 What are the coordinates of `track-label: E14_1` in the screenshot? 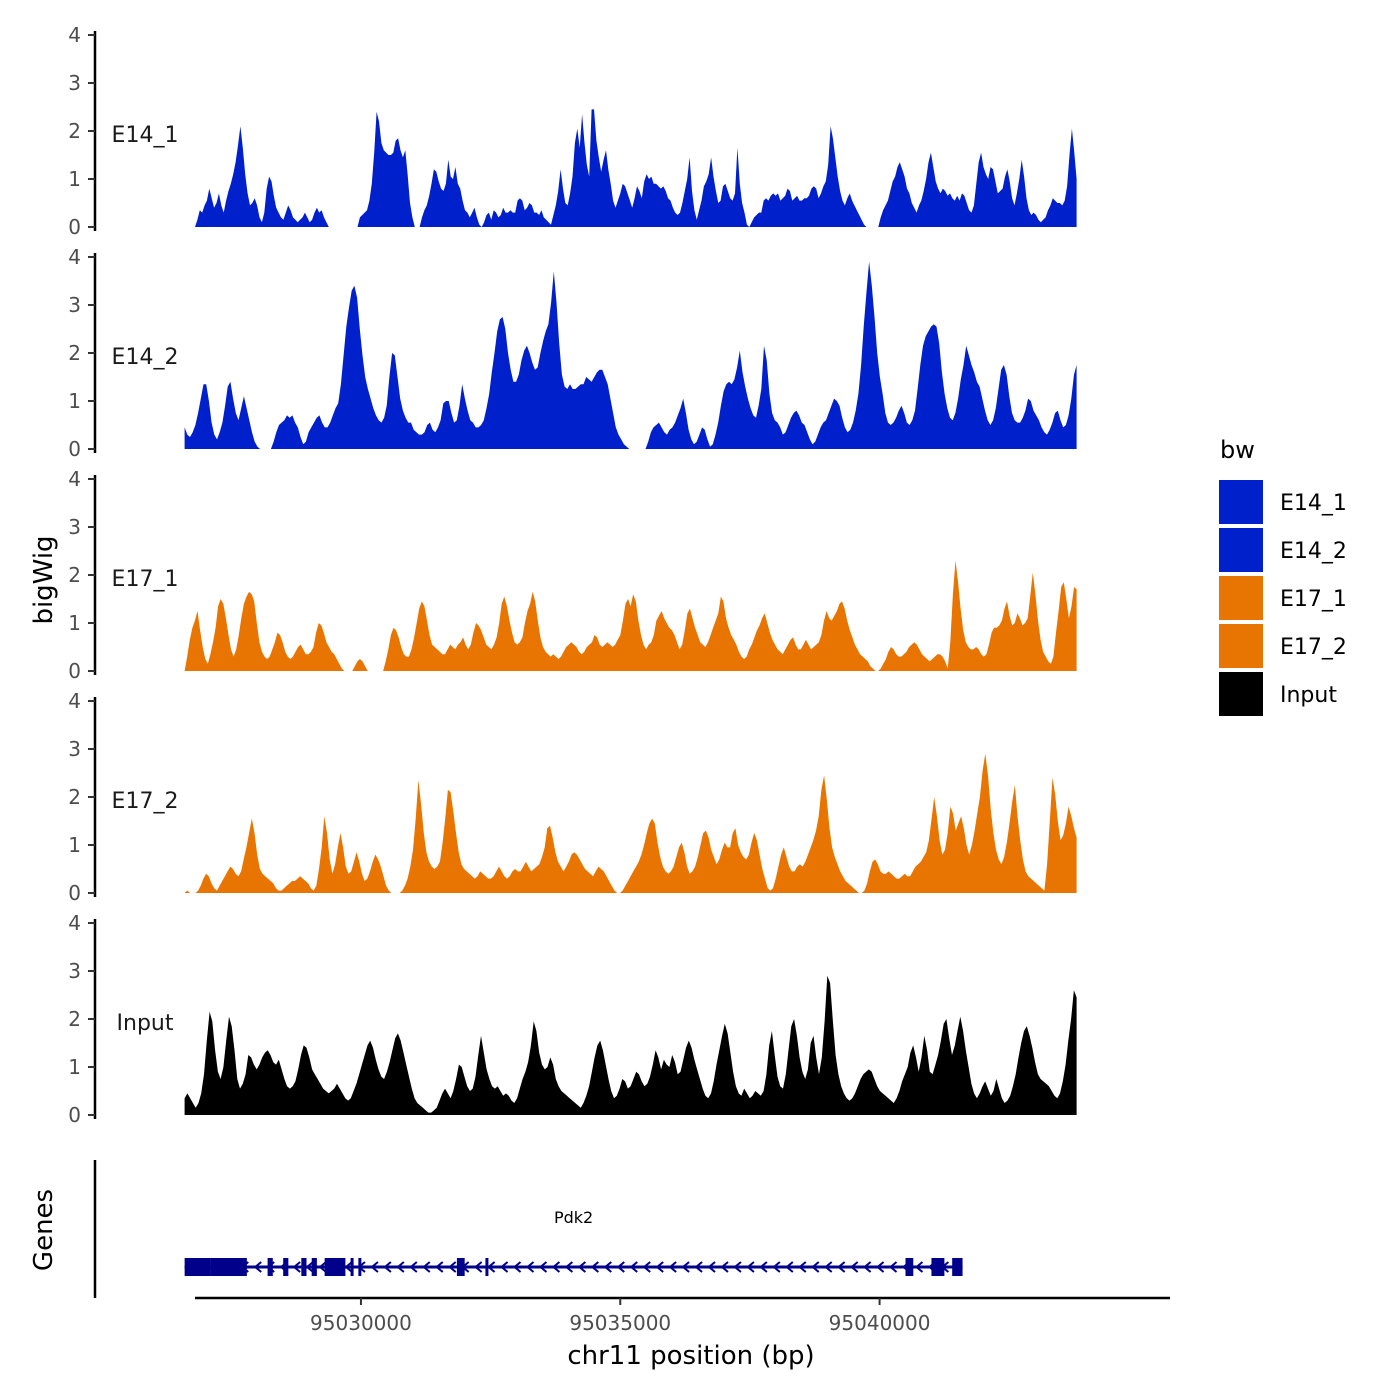 It's located at (145, 135).